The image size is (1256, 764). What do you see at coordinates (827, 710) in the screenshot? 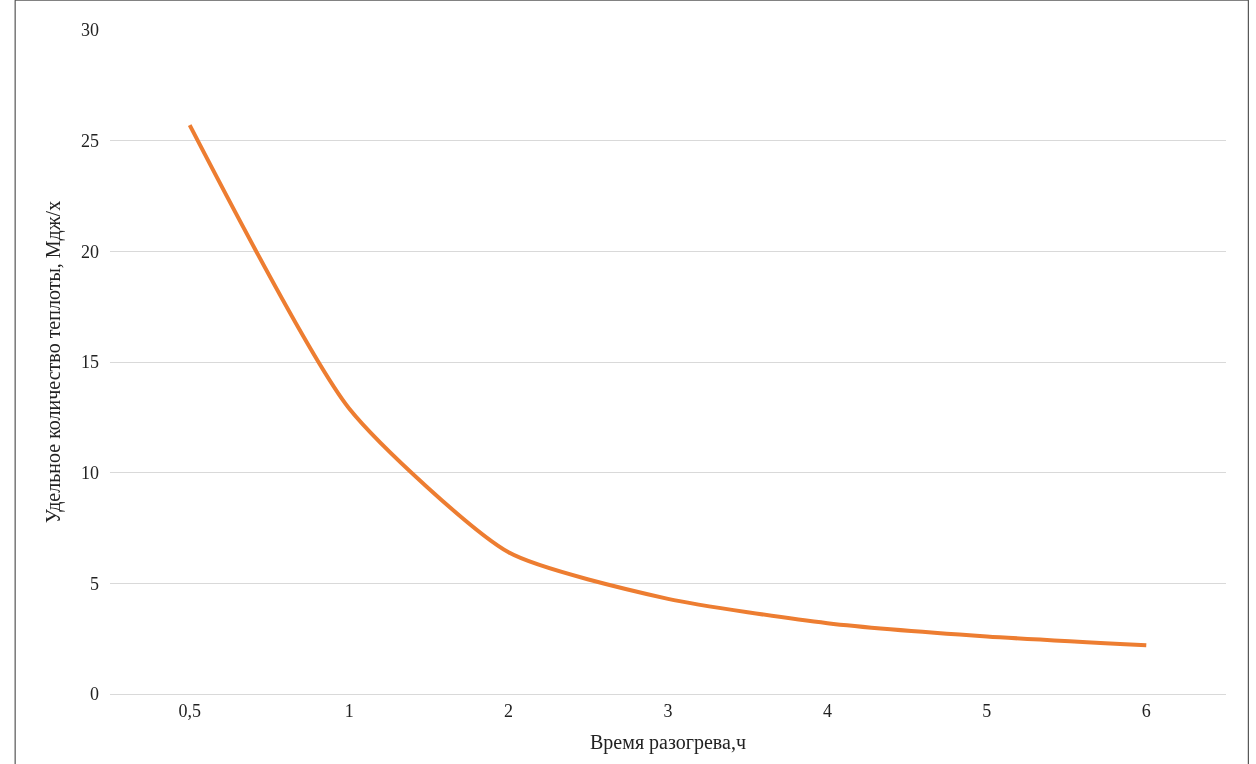
I see `x-tick-label: 4` at bounding box center [827, 710].